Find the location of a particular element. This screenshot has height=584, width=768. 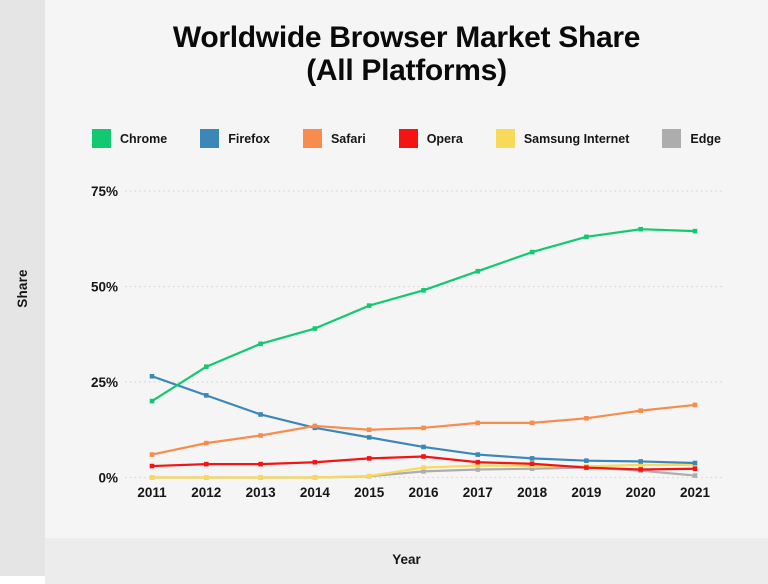

legend-label: Safari is located at coordinates (348, 138).